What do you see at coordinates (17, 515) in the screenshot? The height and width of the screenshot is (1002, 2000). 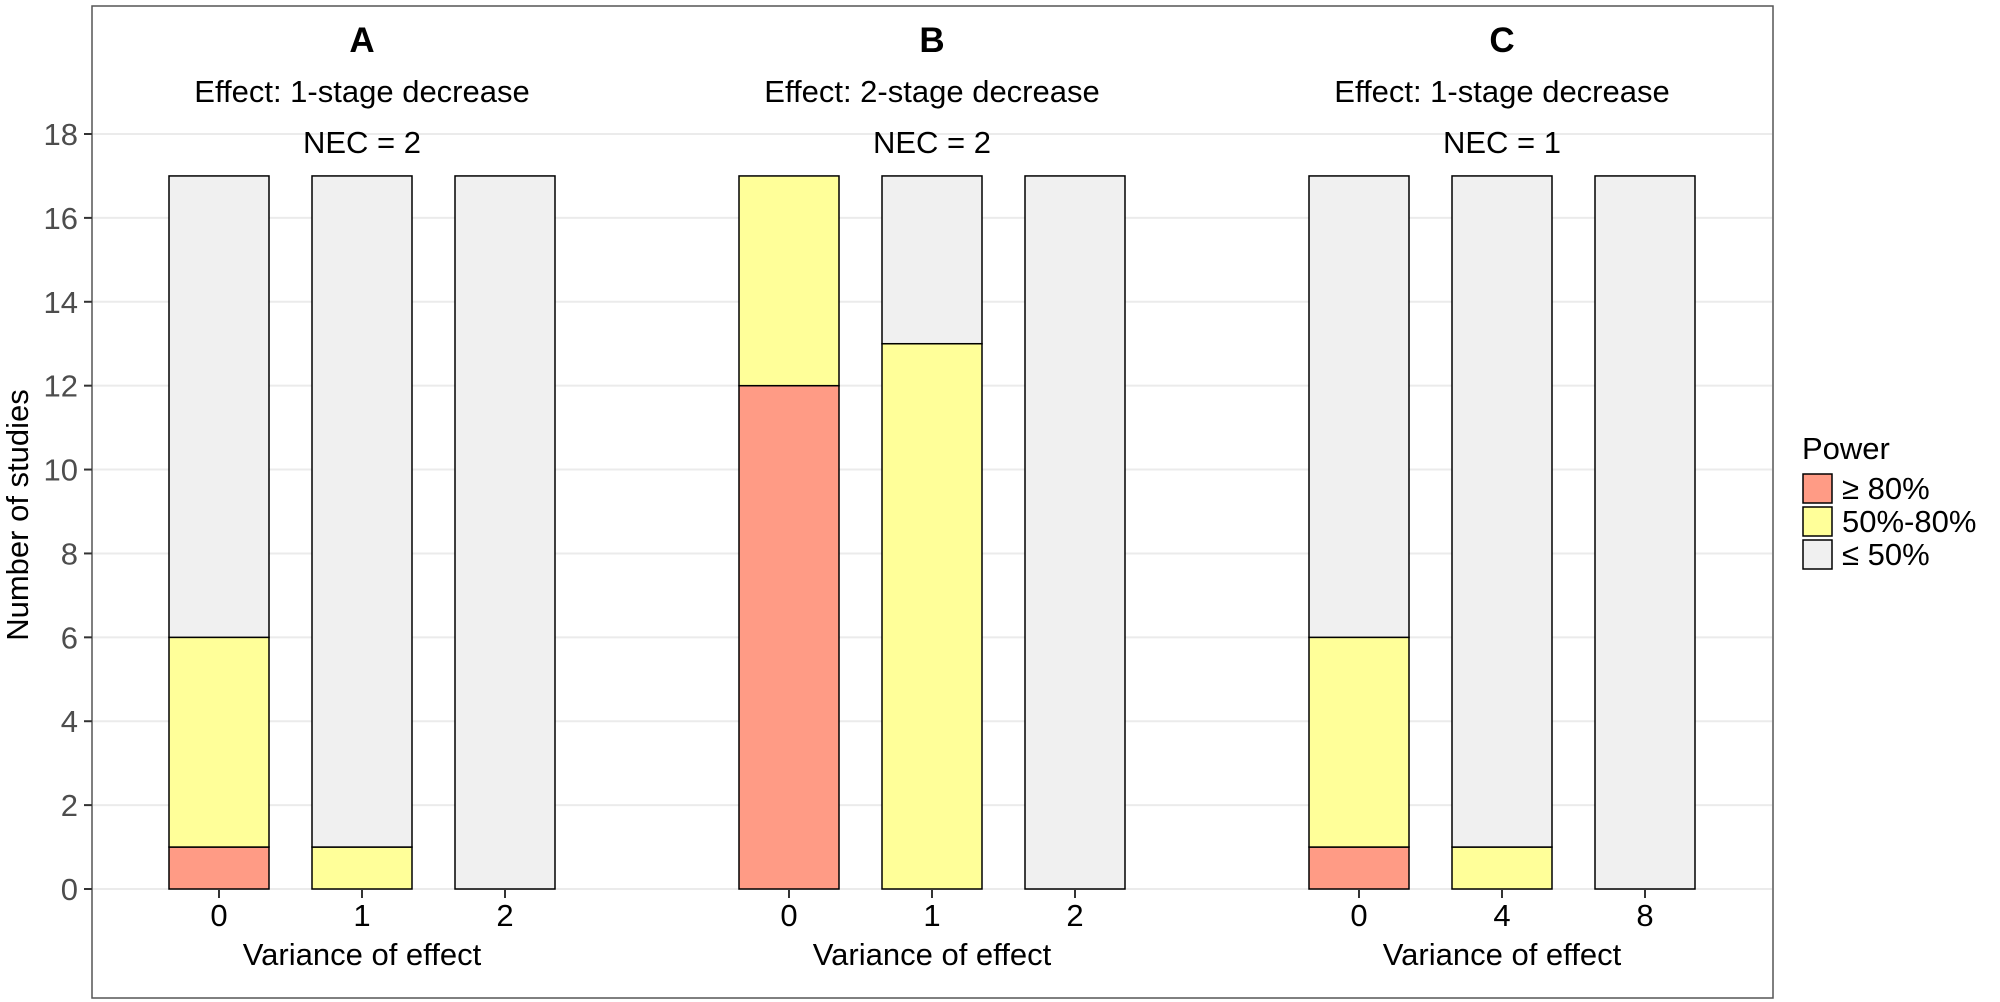 I see `y-axis-title: Number of studies` at bounding box center [17, 515].